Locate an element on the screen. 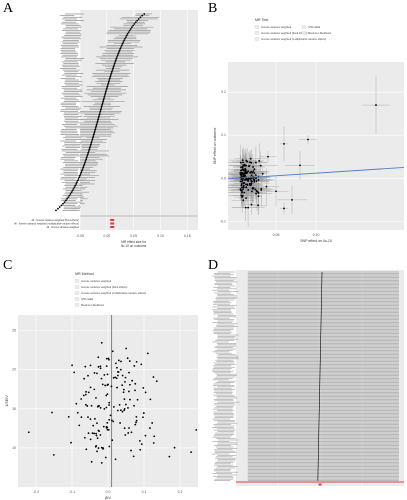 Image resolution: width=407 pixels, height=500 pixels. panel-c-x-tick-label: 0.1 is located at coordinates (144, 492).